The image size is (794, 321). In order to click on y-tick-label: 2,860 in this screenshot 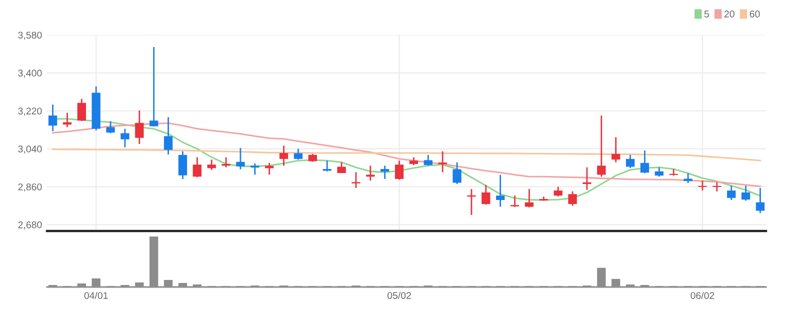, I will do `click(30, 187)`.